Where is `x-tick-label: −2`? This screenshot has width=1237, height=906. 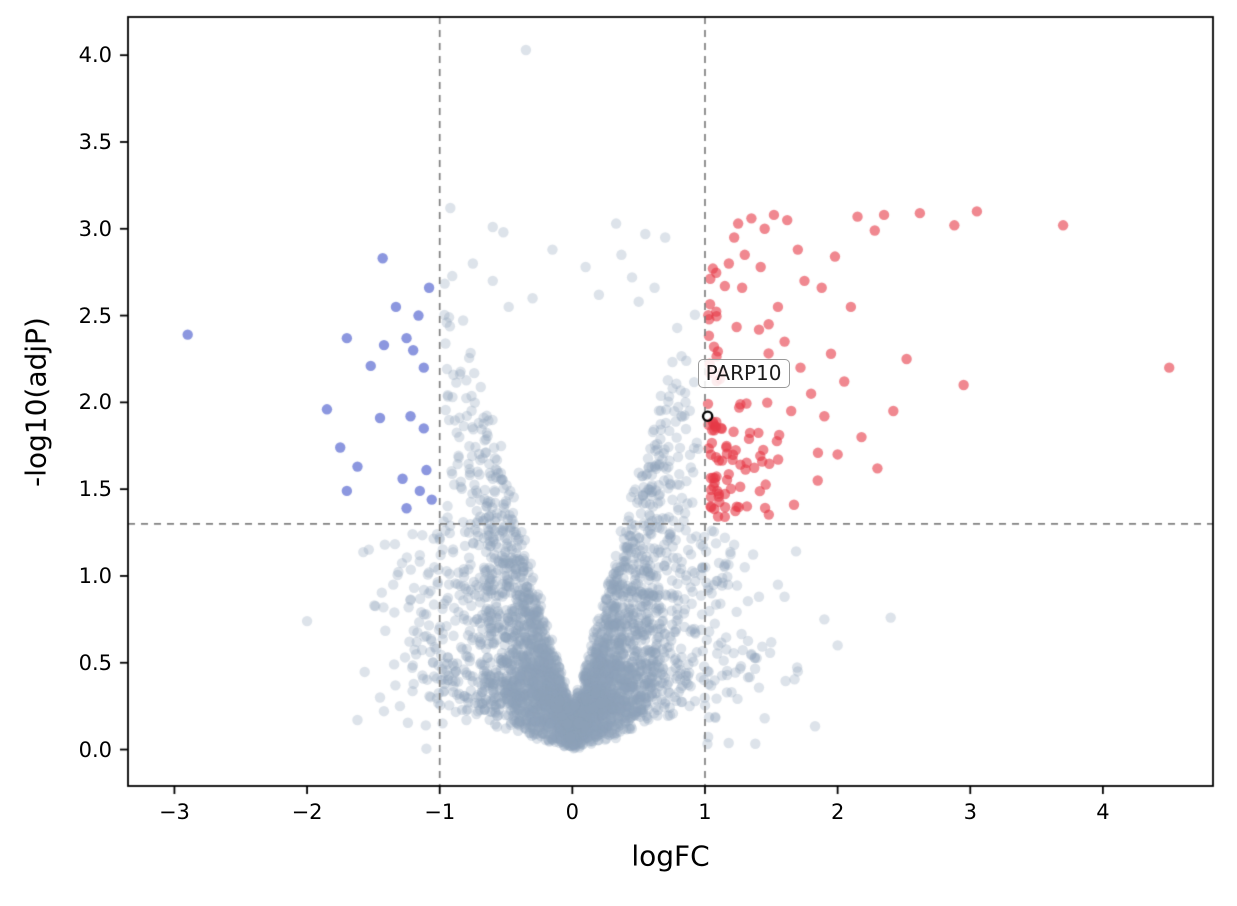
x-tick-label: −2 is located at coordinates (307, 812).